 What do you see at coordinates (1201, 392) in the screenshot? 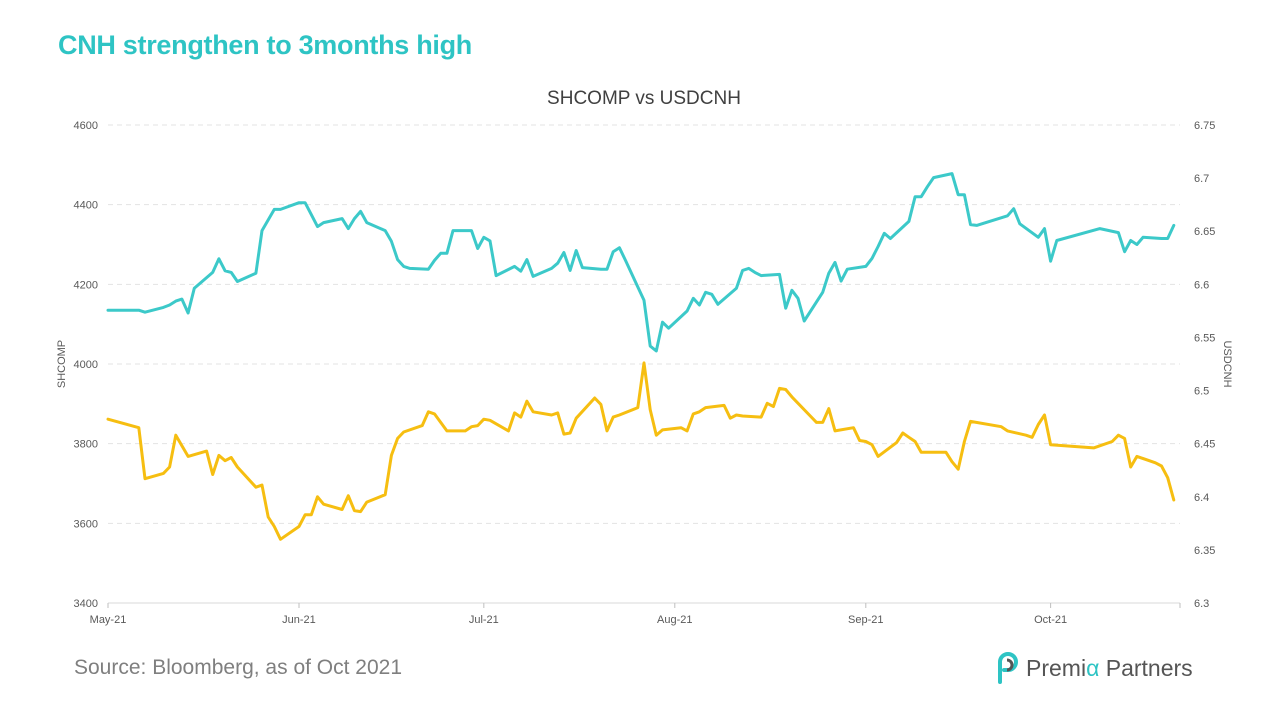
I see `right-tick-label: 6.5` at bounding box center [1201, 392].